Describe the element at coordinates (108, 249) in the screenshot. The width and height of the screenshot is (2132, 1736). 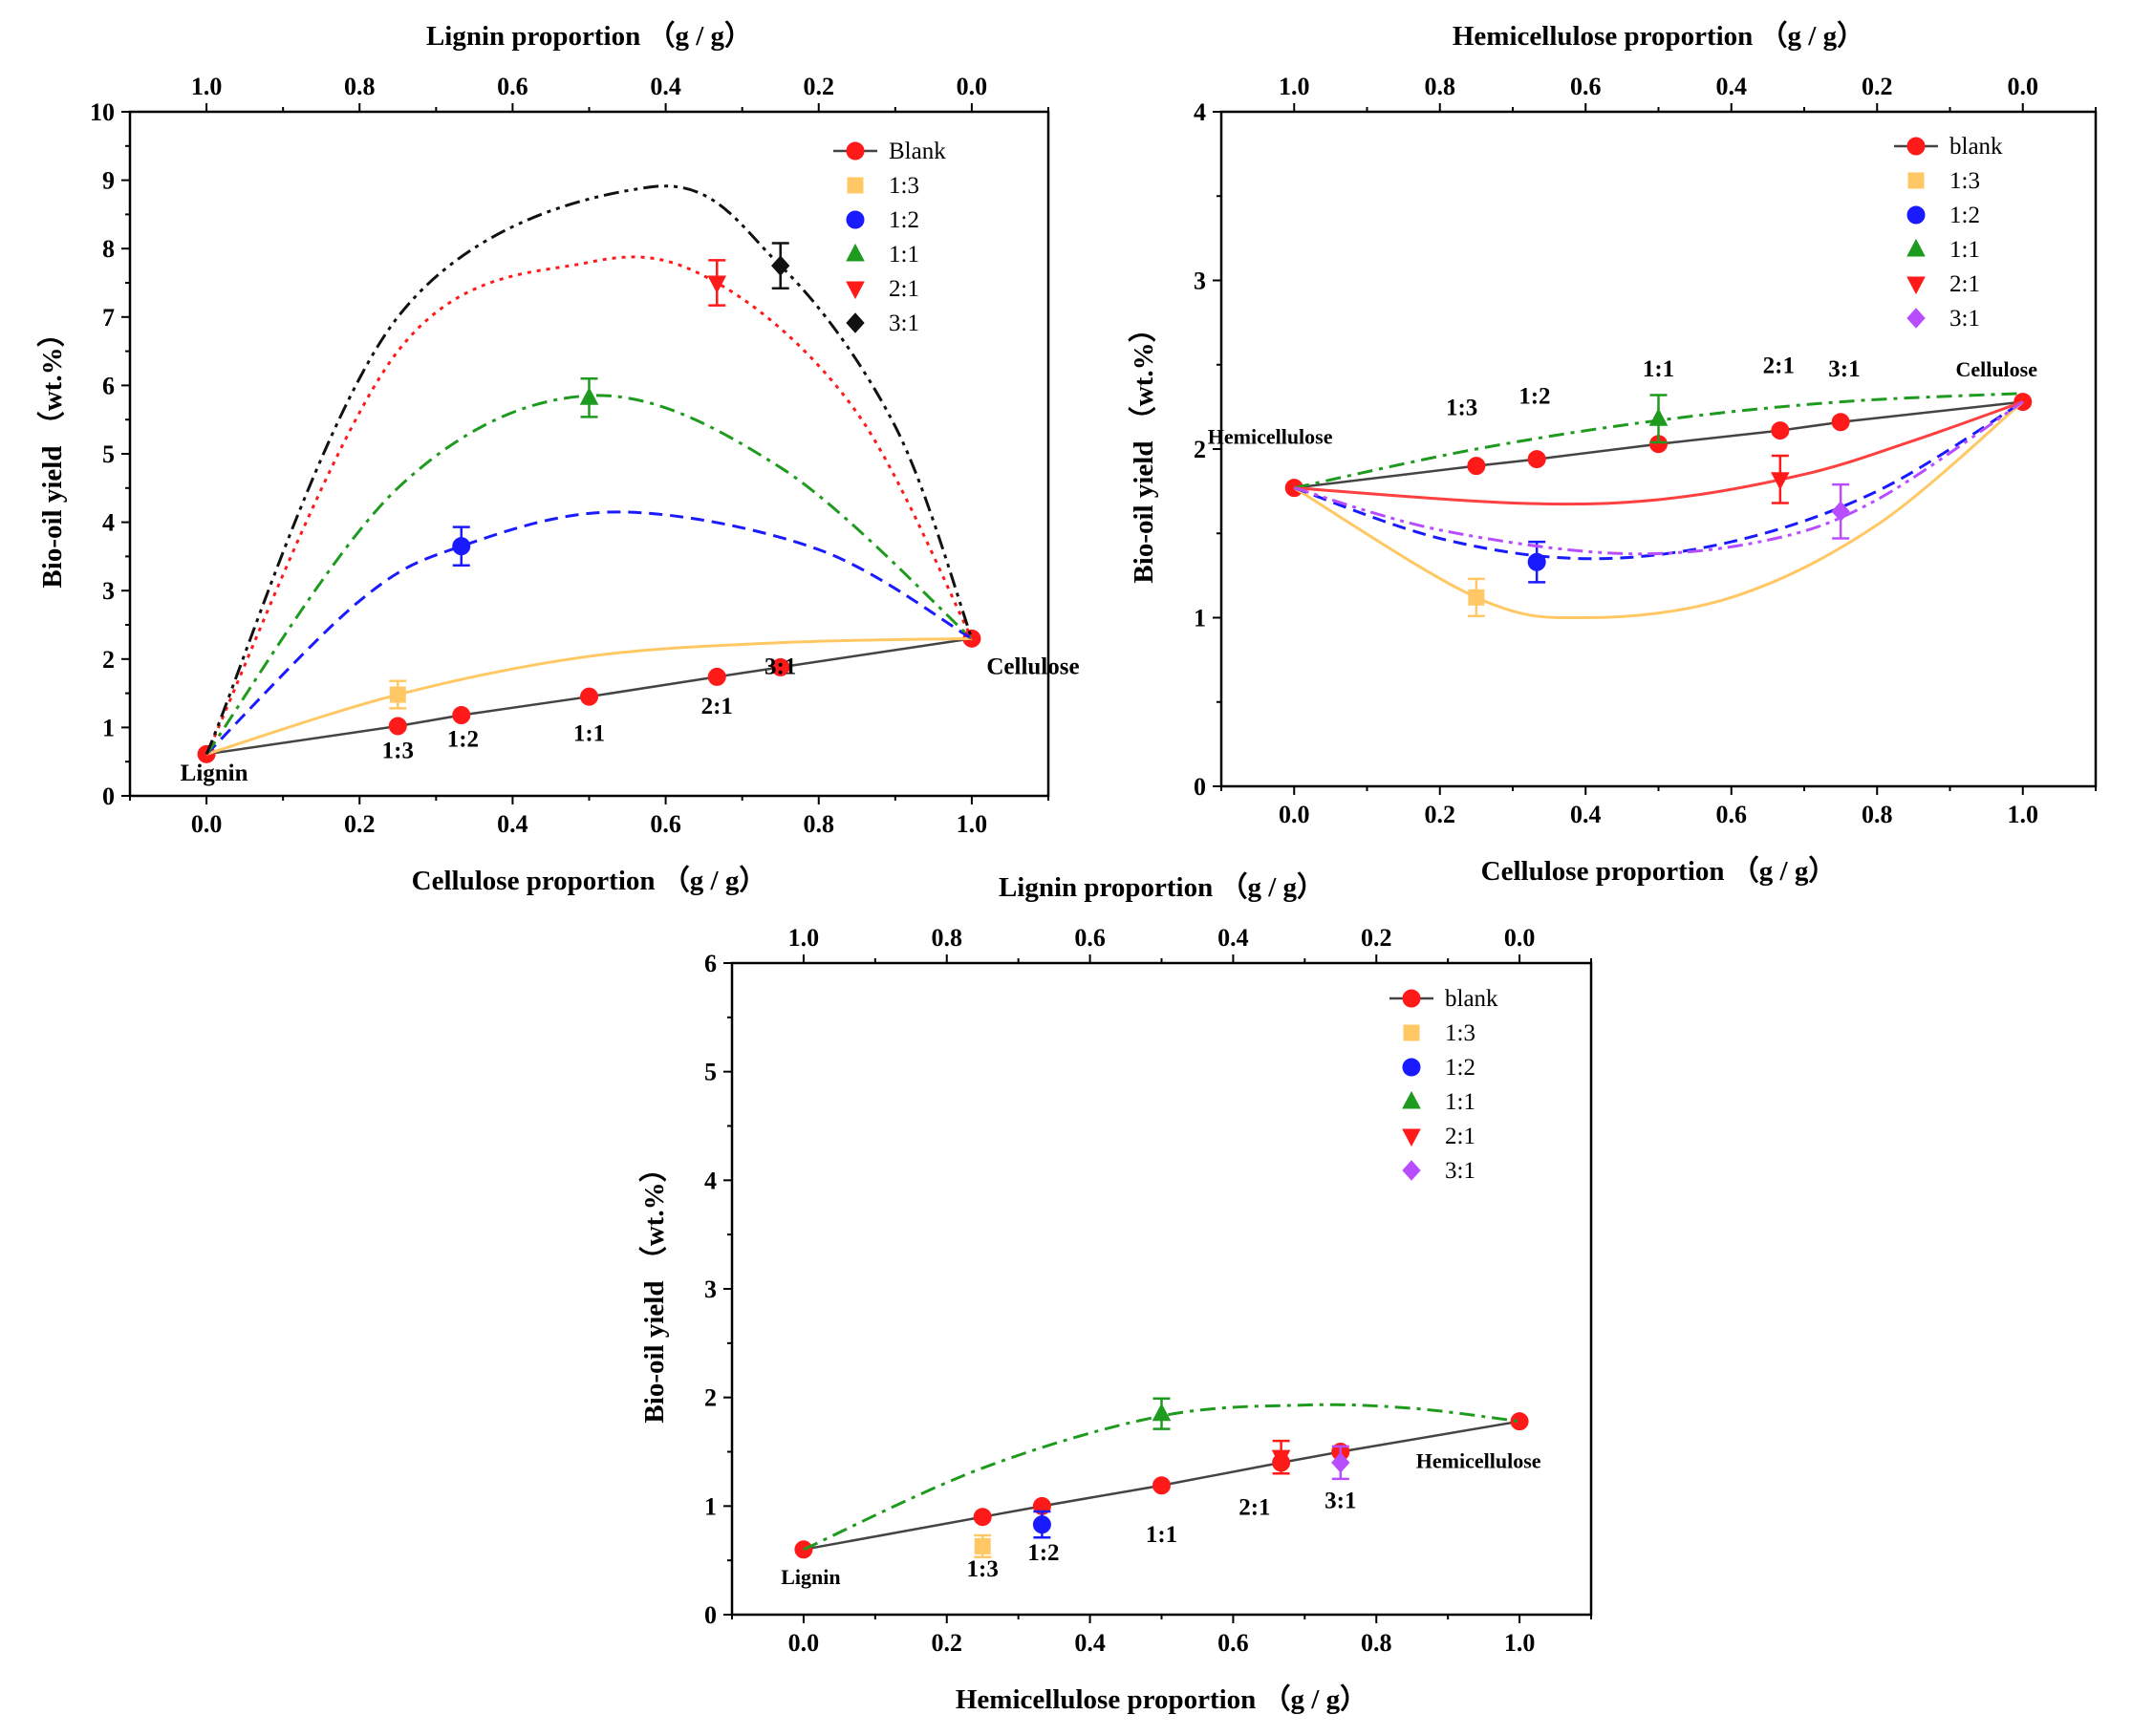
I see `y-tick-label: 8` at that location.